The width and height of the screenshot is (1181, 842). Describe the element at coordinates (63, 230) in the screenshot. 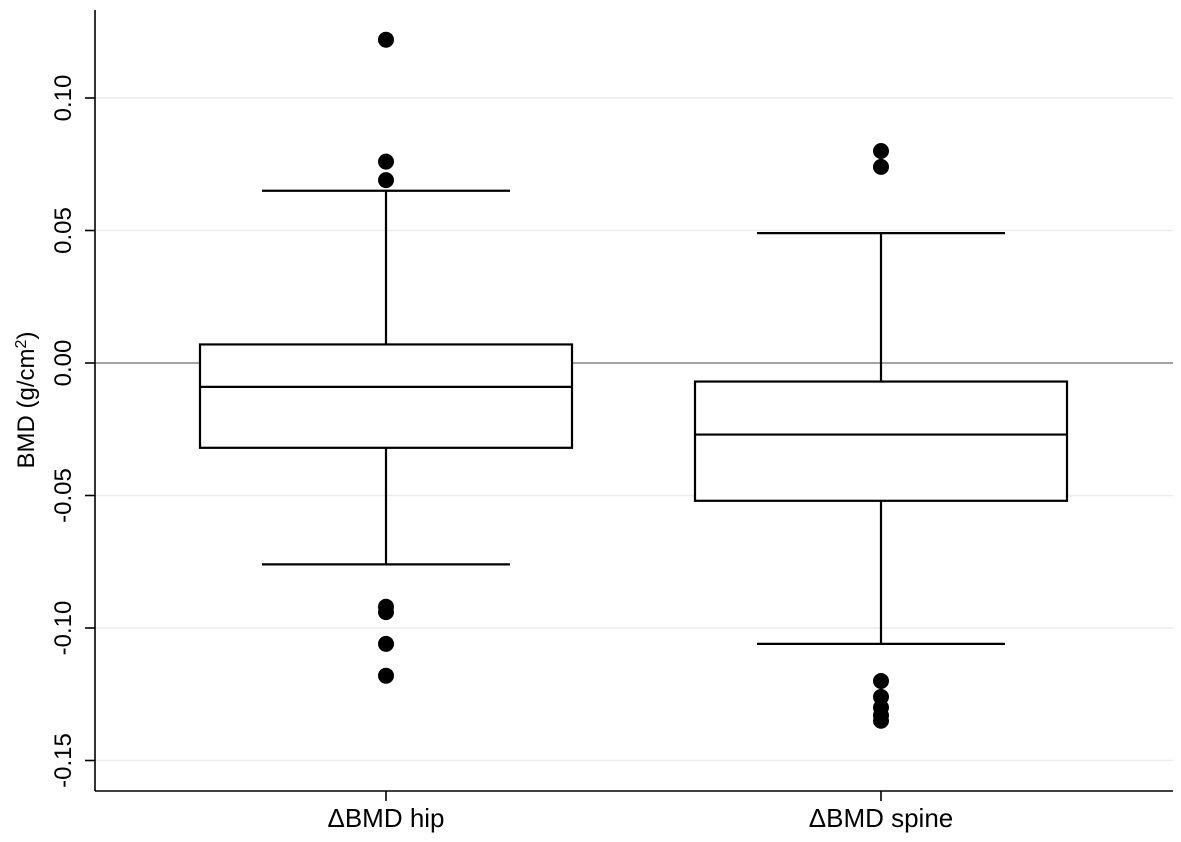

I see `y-tick-label: 0.05` at that location.